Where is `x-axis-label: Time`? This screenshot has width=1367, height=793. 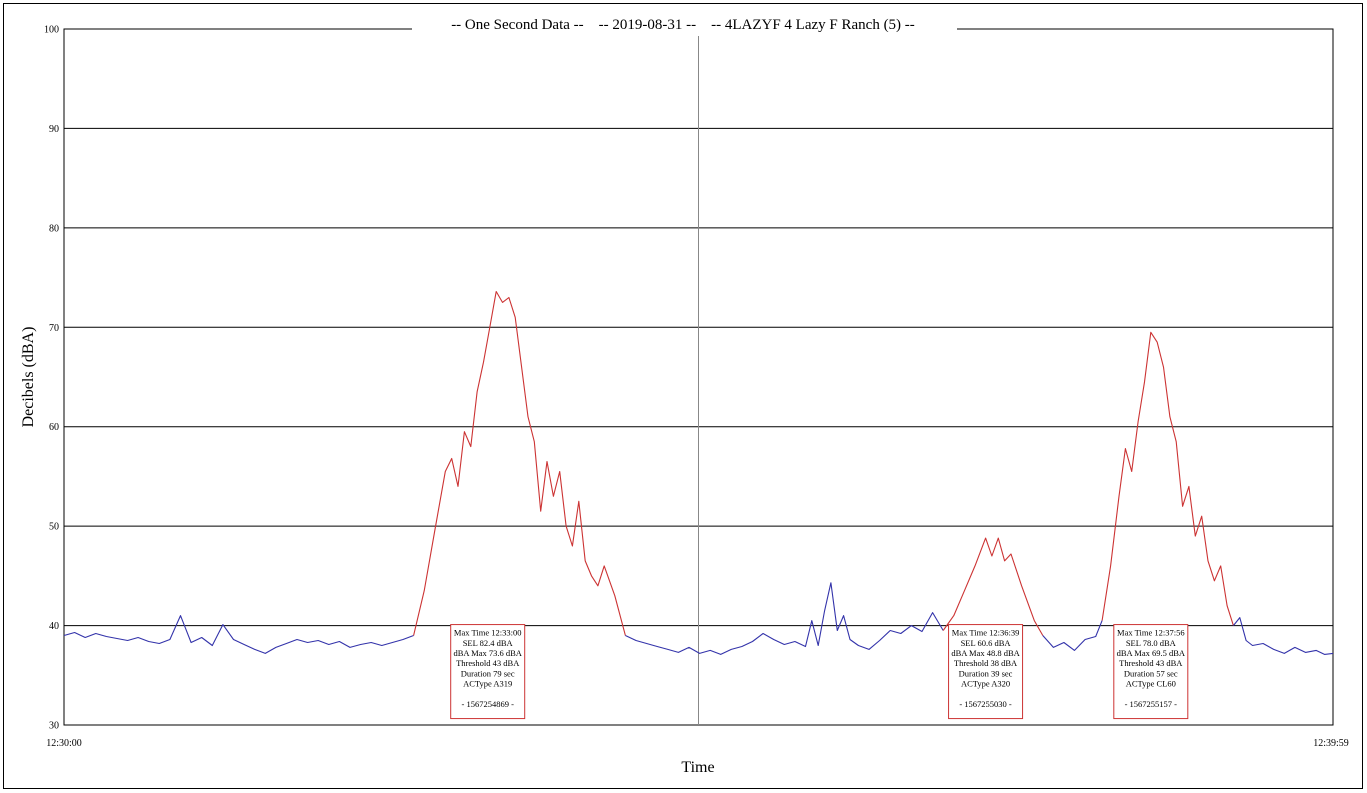 x-axis-label: Time is located at coordinates (697, 767).